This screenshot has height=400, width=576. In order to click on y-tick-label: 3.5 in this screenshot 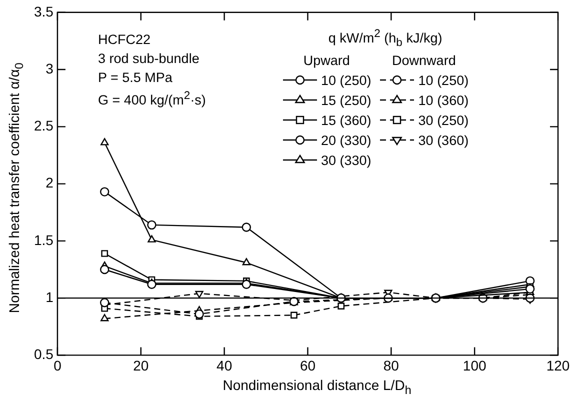, I will do `click(44, 11)`.